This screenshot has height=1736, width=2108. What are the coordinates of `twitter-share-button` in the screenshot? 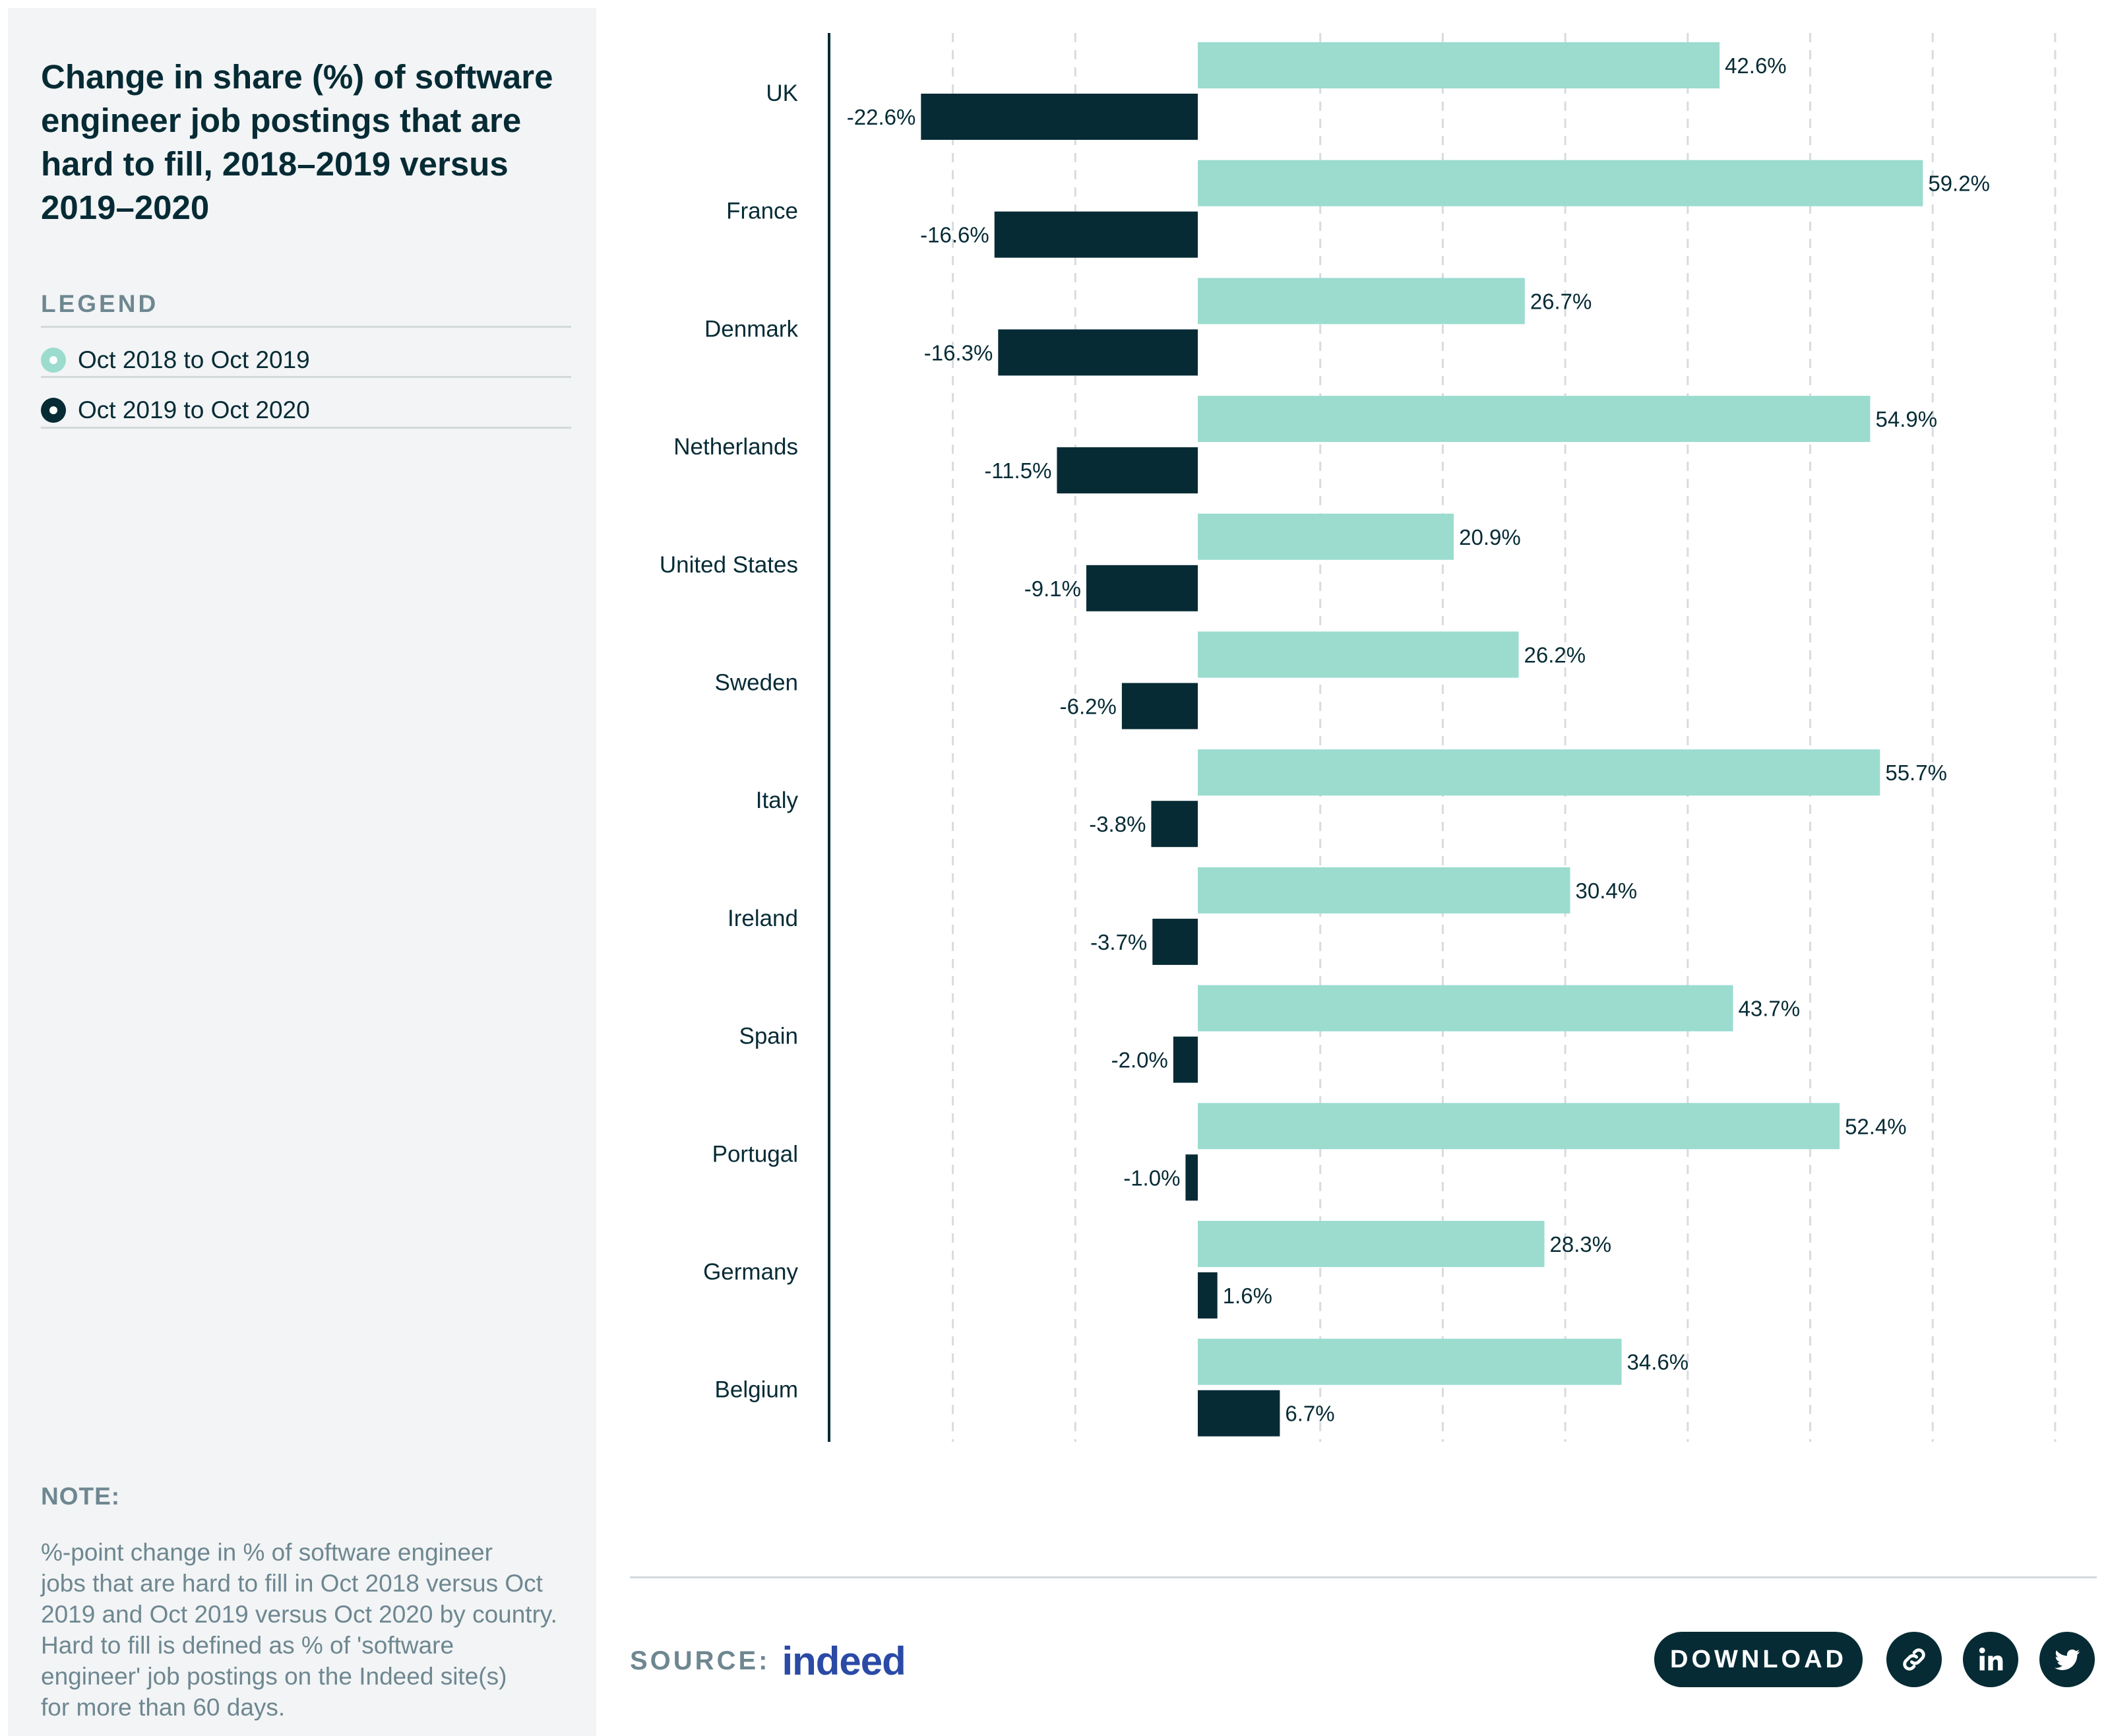 It's located at (2067, 1659).